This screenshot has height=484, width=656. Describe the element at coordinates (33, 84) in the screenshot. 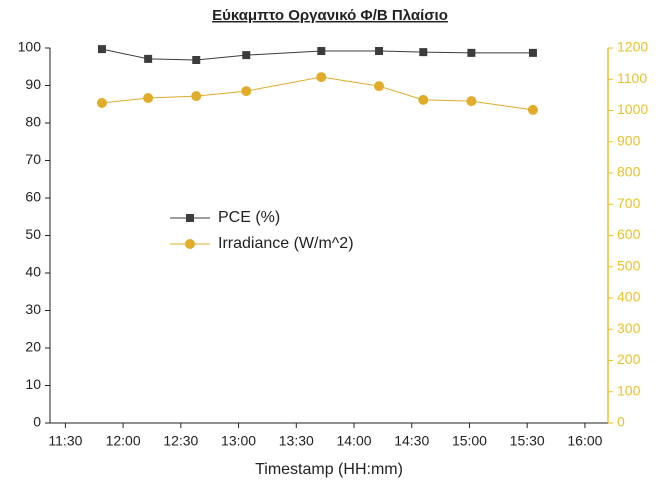

I see `y-tick-label: 90` at that location.